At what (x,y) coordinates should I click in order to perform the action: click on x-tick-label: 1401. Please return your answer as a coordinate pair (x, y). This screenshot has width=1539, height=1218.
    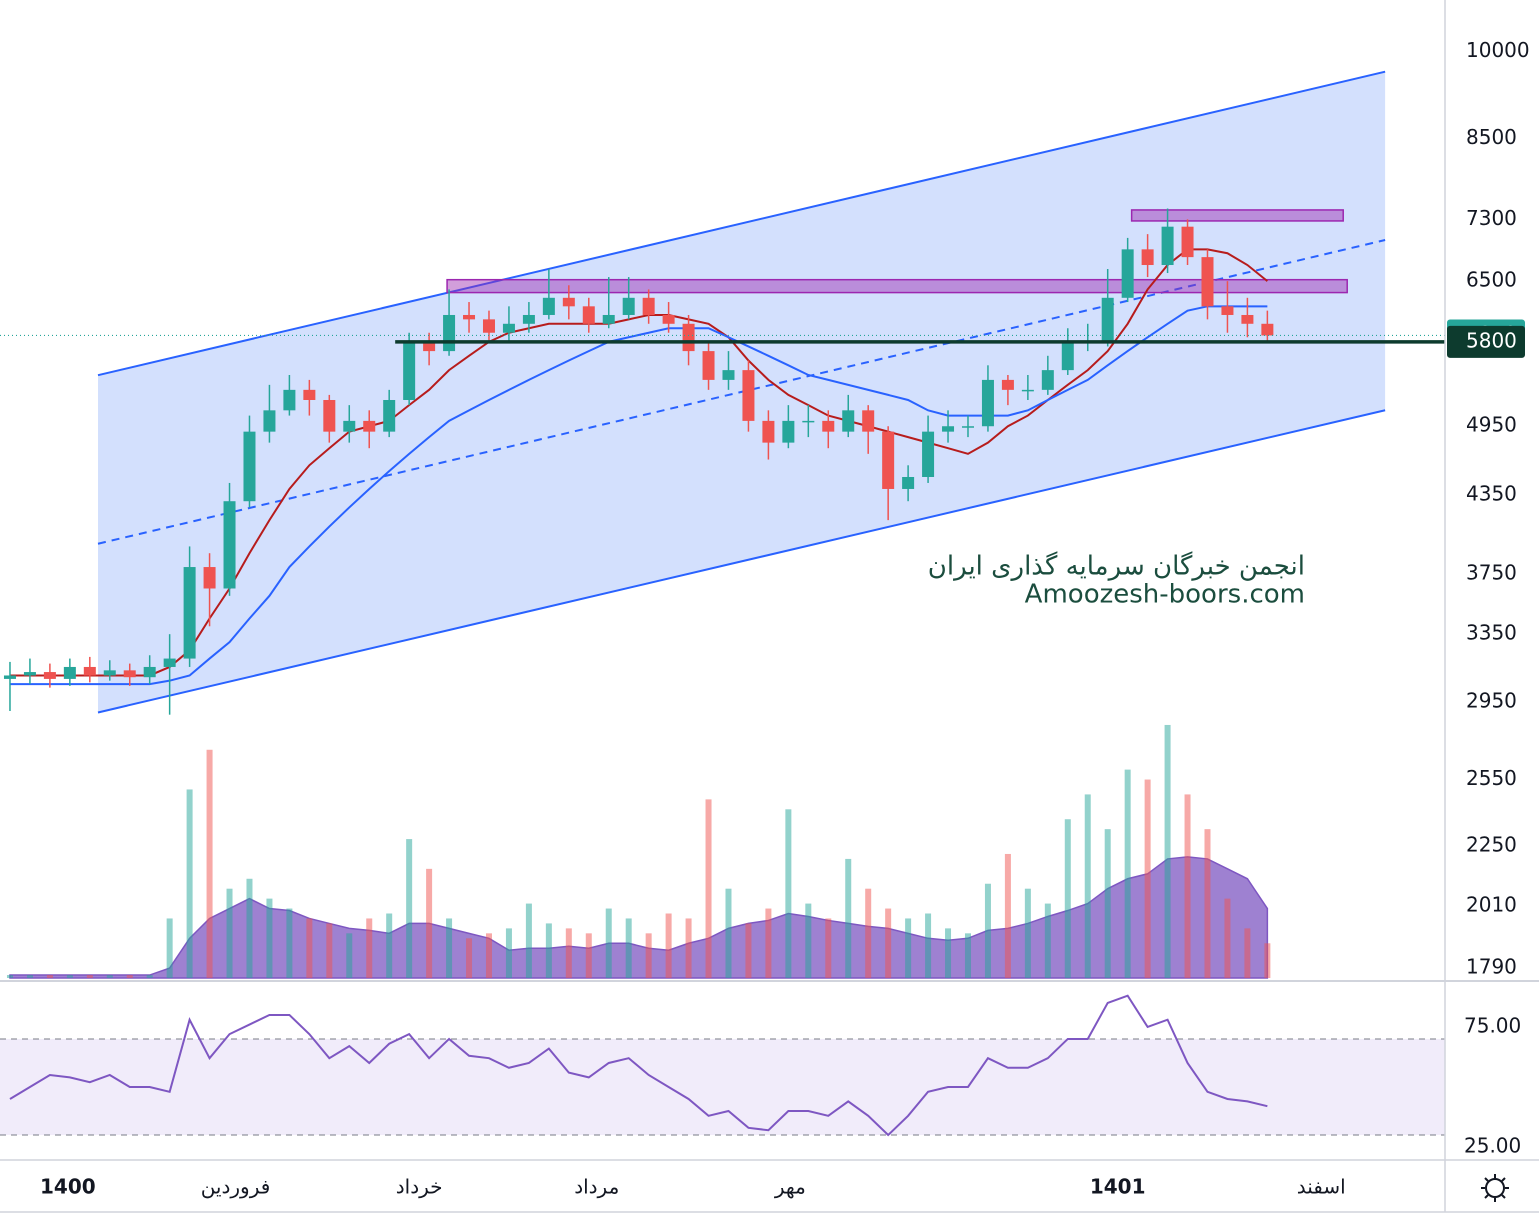
    Looking at the image, I should click on (1118, 1187).